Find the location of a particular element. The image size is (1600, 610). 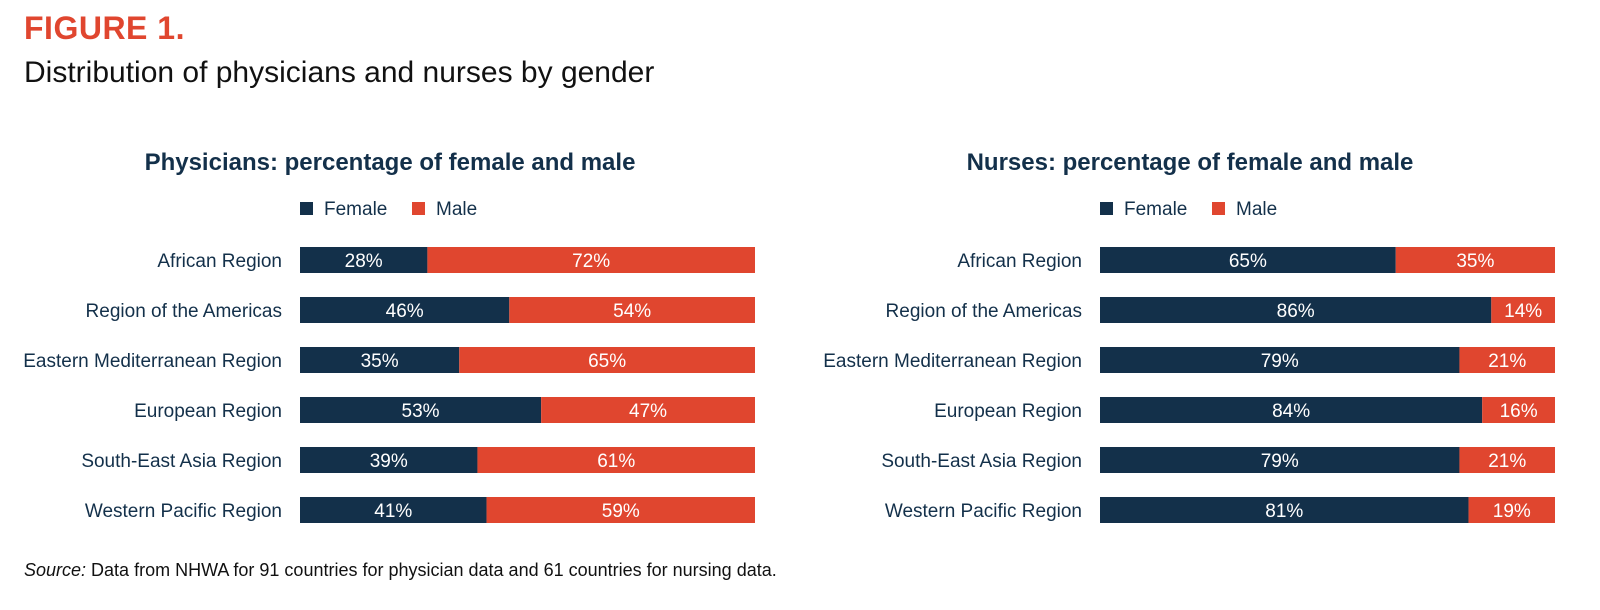

data-label-male: 47% is located at coordinates (648, 411).